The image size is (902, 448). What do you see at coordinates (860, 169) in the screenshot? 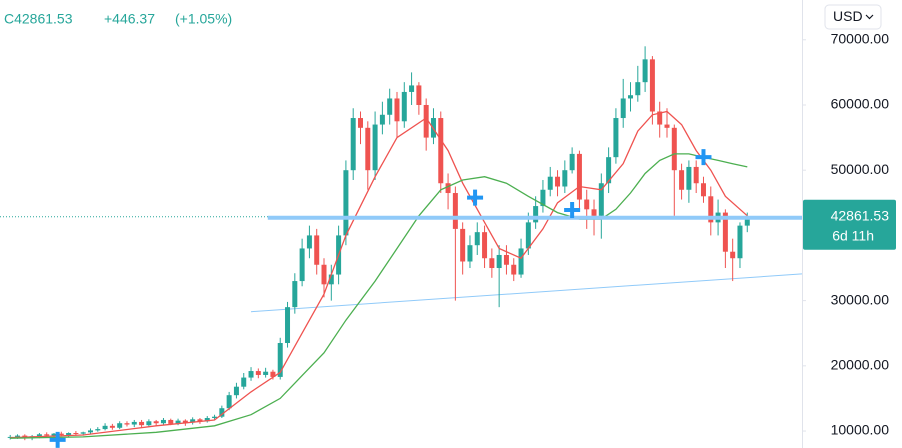
I see `y-tick-label: 50000.00` at bounding box center [860, 169].